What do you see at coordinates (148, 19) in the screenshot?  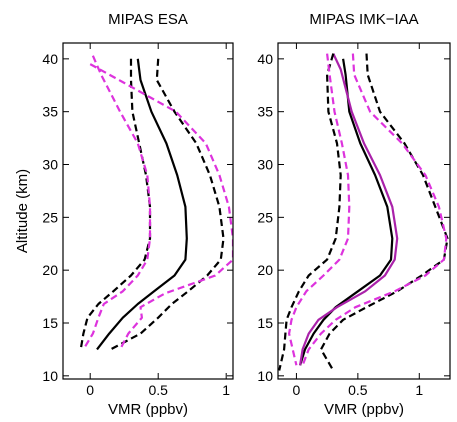 I see `panel-title: MIPAS ESA` at bounding box center [148, 19].